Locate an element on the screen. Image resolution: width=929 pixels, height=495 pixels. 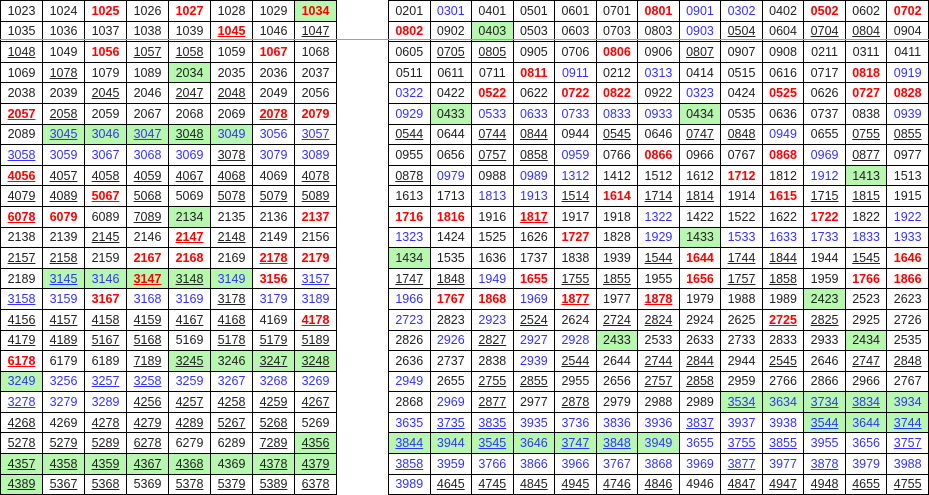
grid-cell: 2158 is located at coordinates (63, 258).